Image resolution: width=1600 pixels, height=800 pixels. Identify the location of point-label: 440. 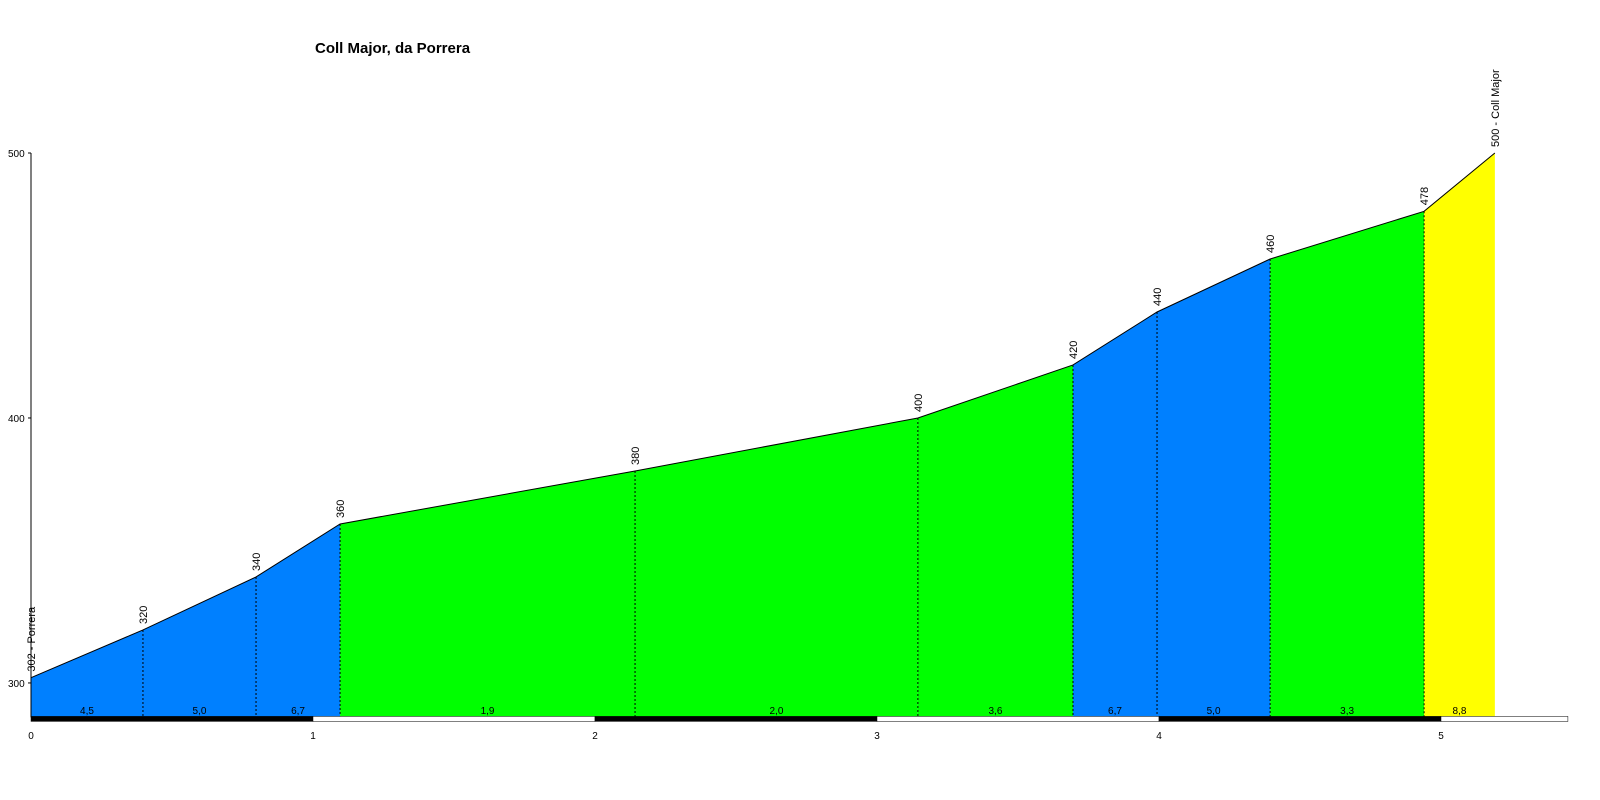
(1158, 297).